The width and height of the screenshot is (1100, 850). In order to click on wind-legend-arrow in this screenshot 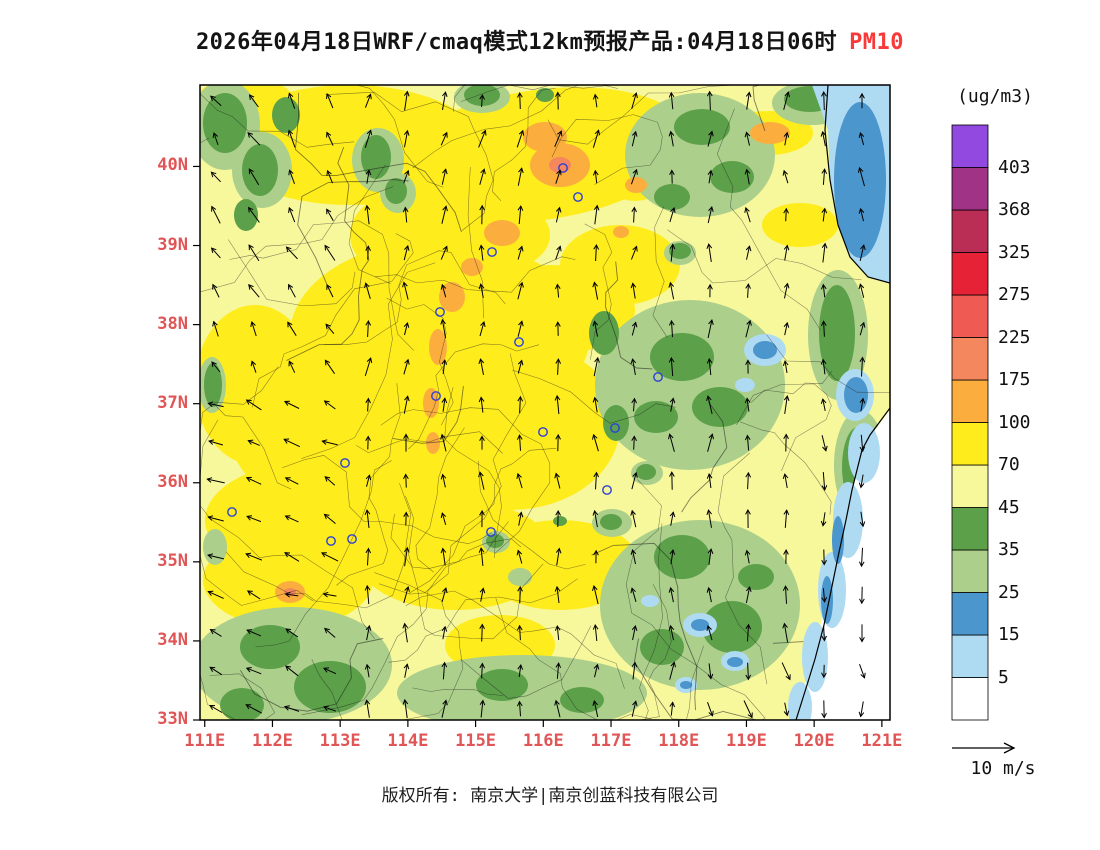, I will do `click(984, 748)`.